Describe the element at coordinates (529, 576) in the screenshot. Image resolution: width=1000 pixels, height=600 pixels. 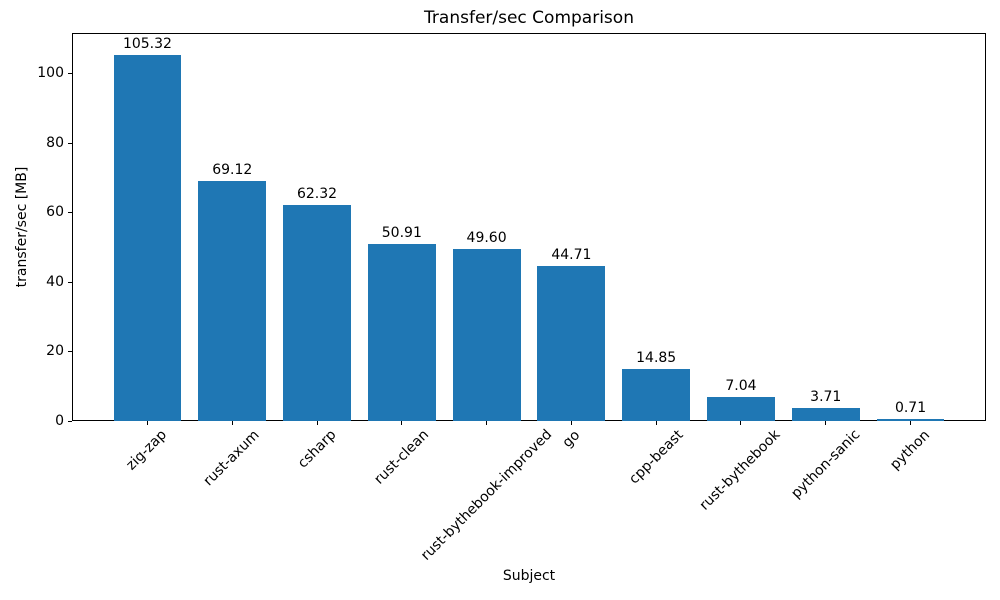
I see `x-axis-label: Subject` at that location.